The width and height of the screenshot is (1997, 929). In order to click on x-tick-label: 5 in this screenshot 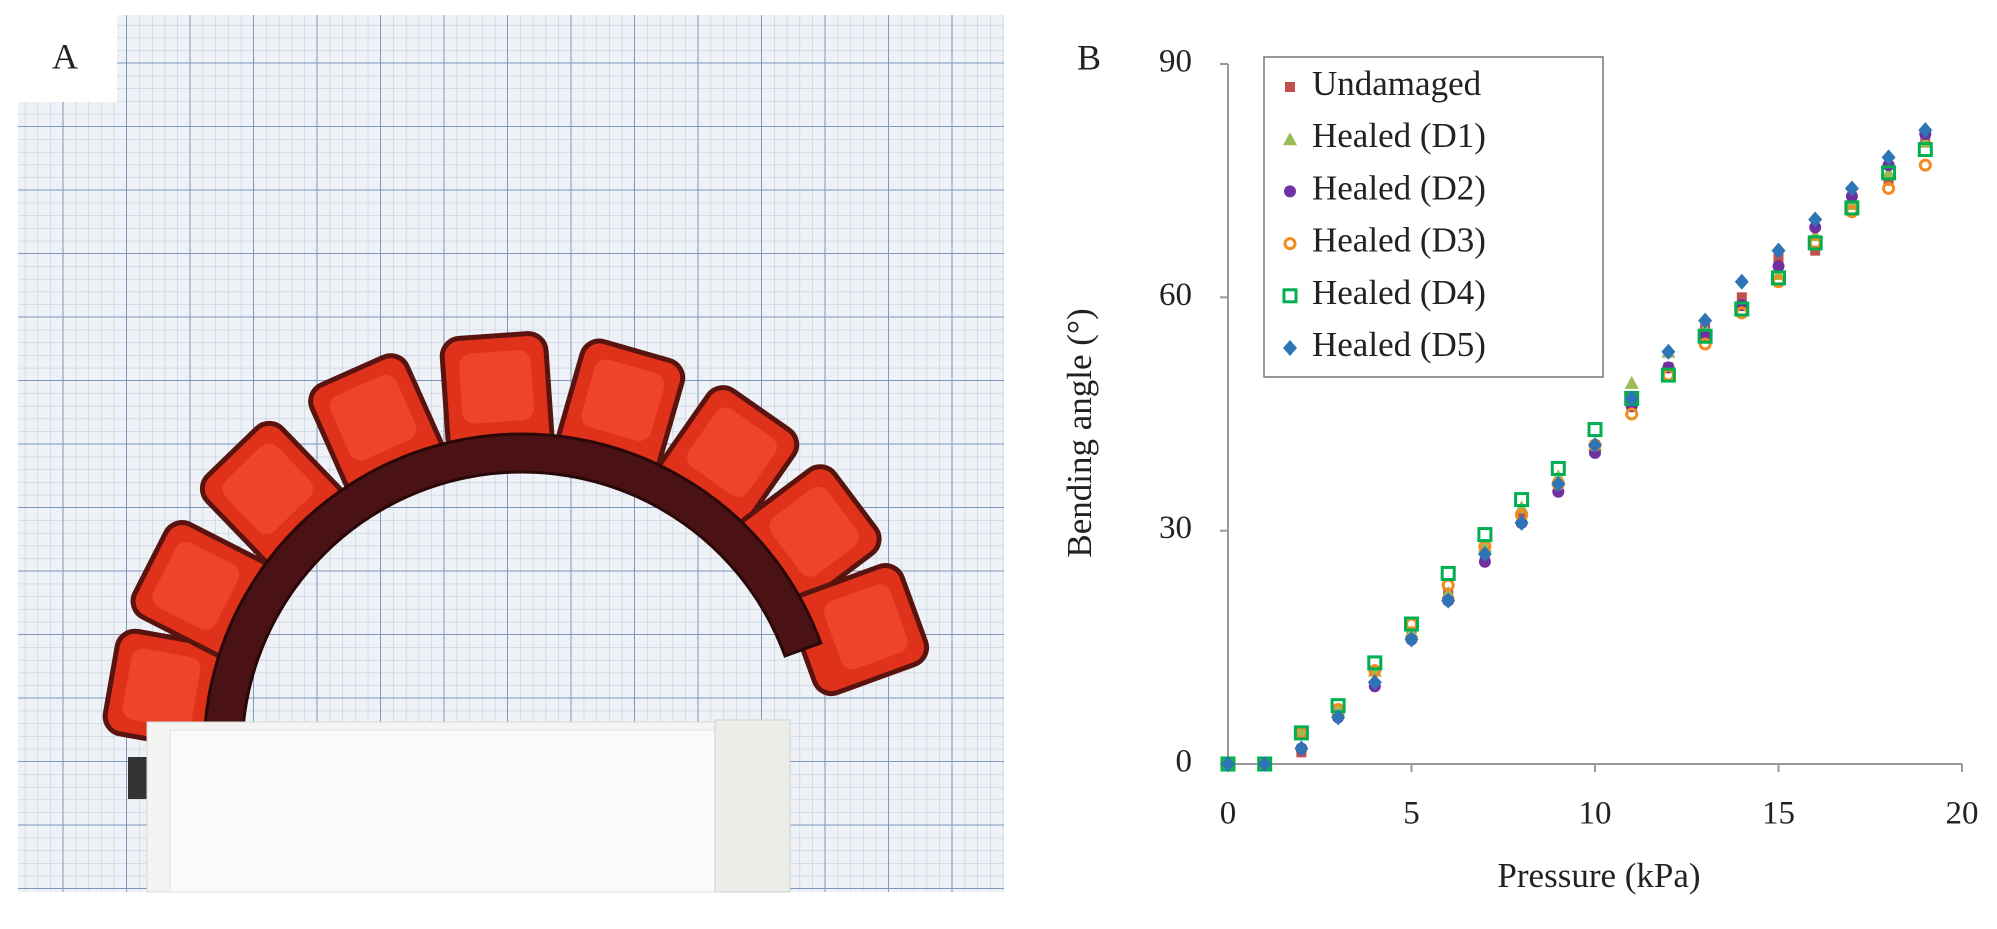, I will do `click(1411, 814)`.